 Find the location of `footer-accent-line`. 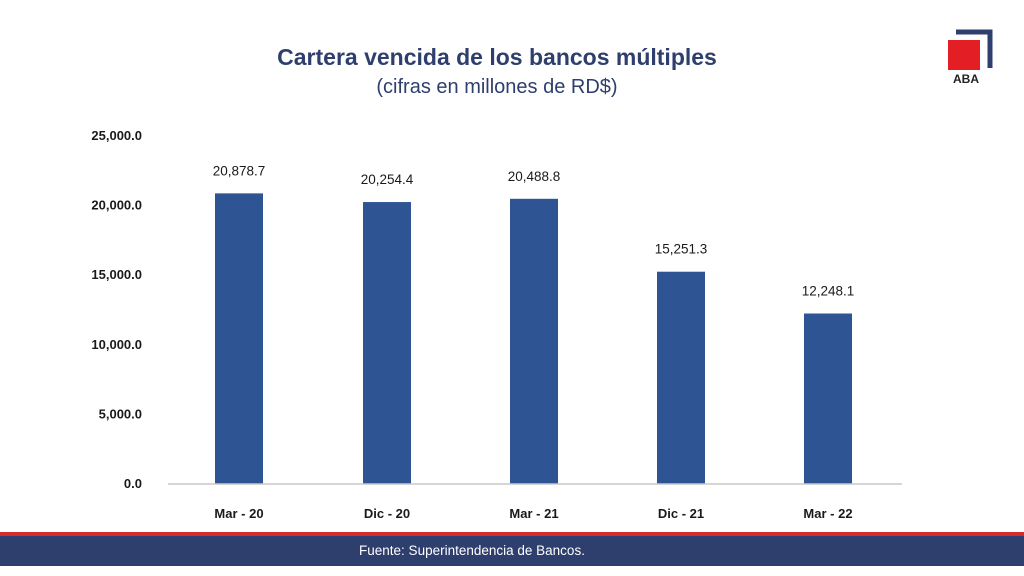

footer-accent-line is located at coordinates (512, 534).